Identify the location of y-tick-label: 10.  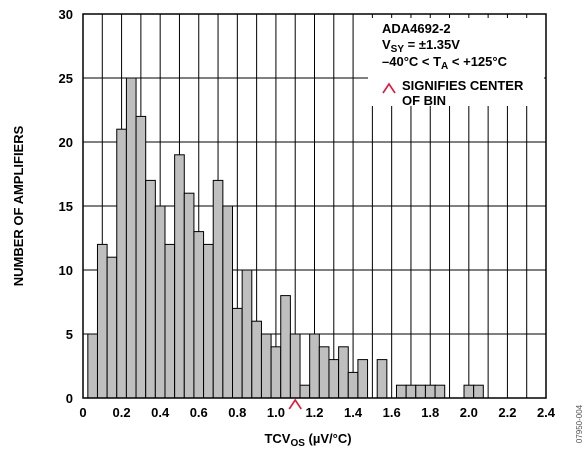
(66, 270).